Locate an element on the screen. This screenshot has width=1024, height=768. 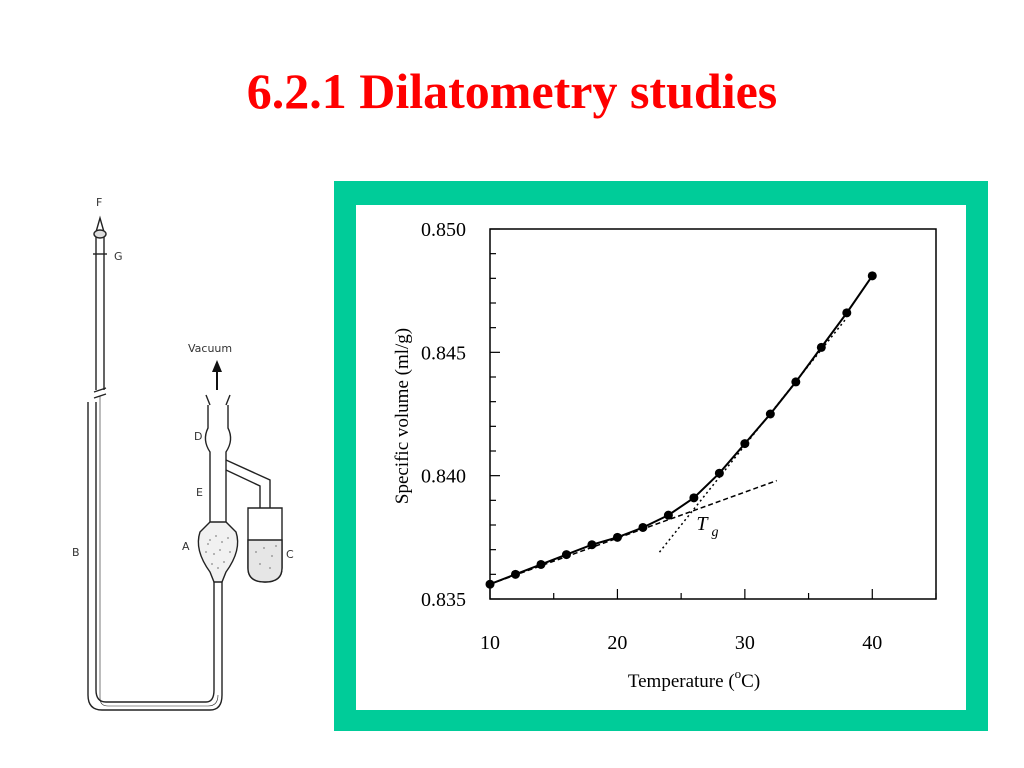
vacuum-arrow-icon is located at coordinates (217, 375).